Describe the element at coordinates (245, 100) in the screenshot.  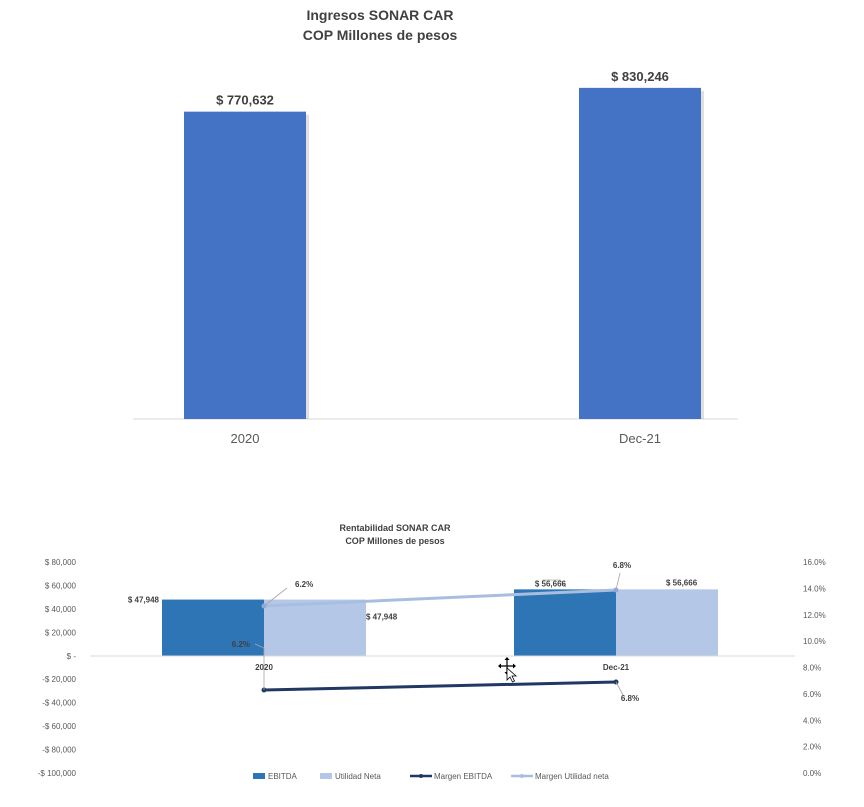
I see `chart1-data-label: $ 770,632` at that location.